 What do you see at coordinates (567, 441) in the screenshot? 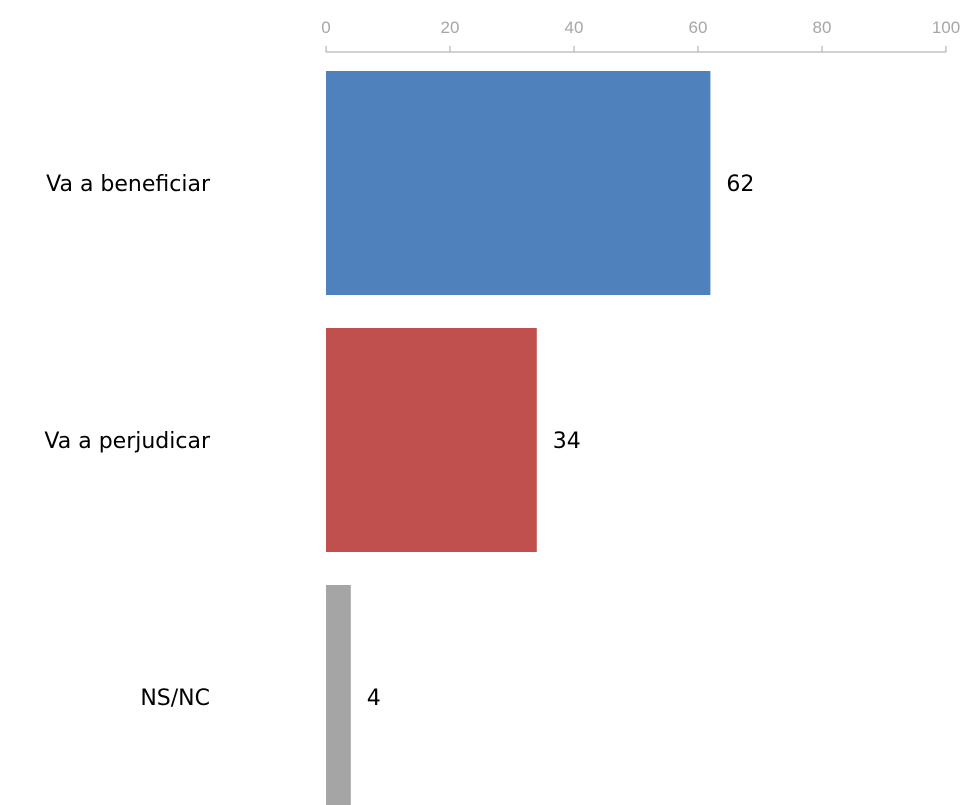
I see `data-label: 34` at bounding box center [567, 441].